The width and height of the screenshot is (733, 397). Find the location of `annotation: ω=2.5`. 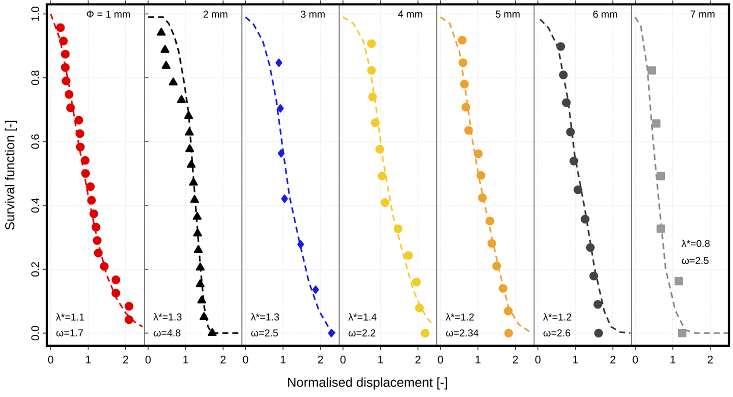

annotation: ω=2.5 is located at coordinates (695, 260).